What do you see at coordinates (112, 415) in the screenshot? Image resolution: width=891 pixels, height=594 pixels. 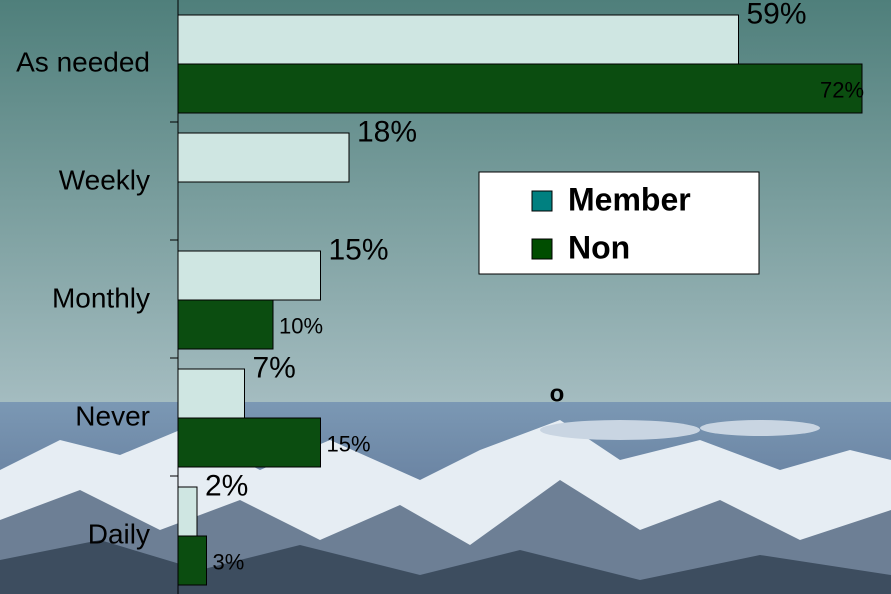 I see `y-tick-label: Never` at bounding box center [112, 415].